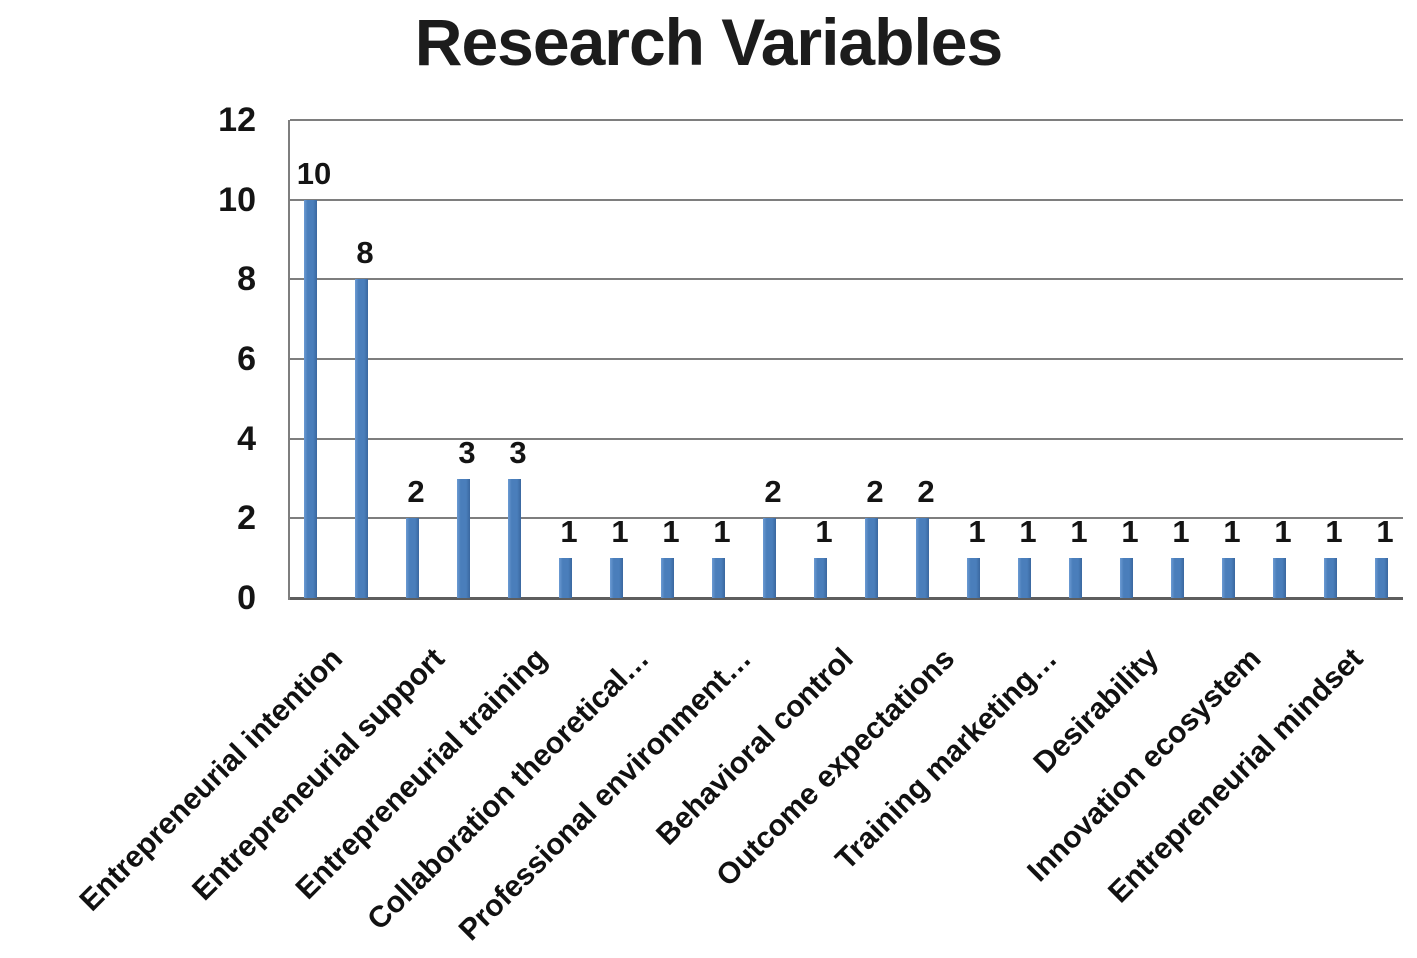  What do you see at coordinates (846, 598) in the screenshot?
I see `x-axis-line` at bounding box center [846, 598].